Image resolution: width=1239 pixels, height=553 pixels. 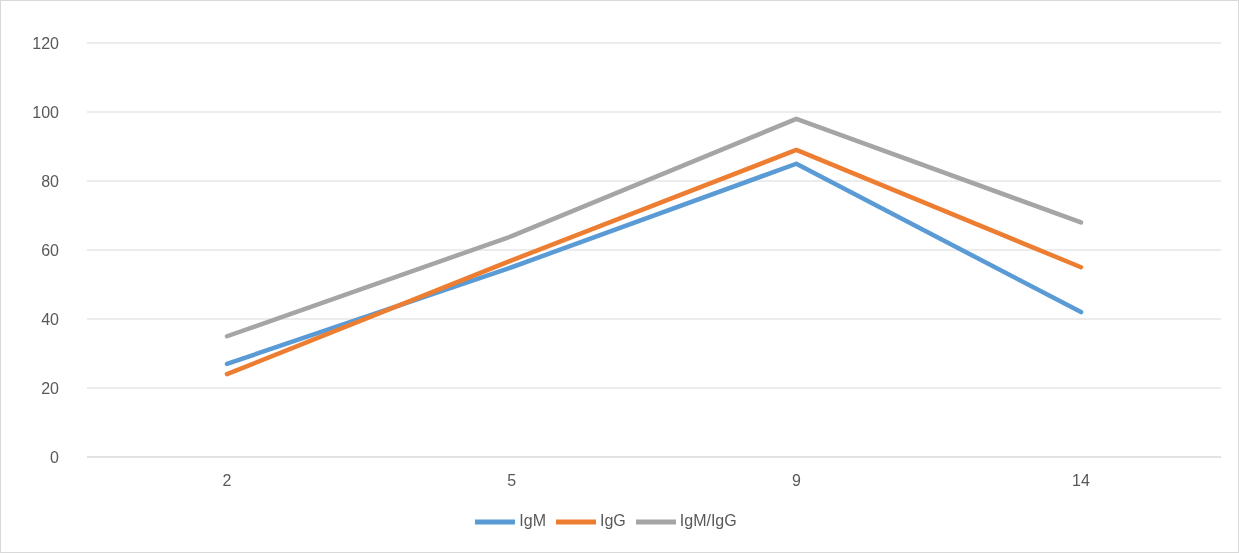 What do you see at coordinates (1081, 481) in the screenshot?
I see `x-tick-label: 14` at bounding box center [1081, 481].